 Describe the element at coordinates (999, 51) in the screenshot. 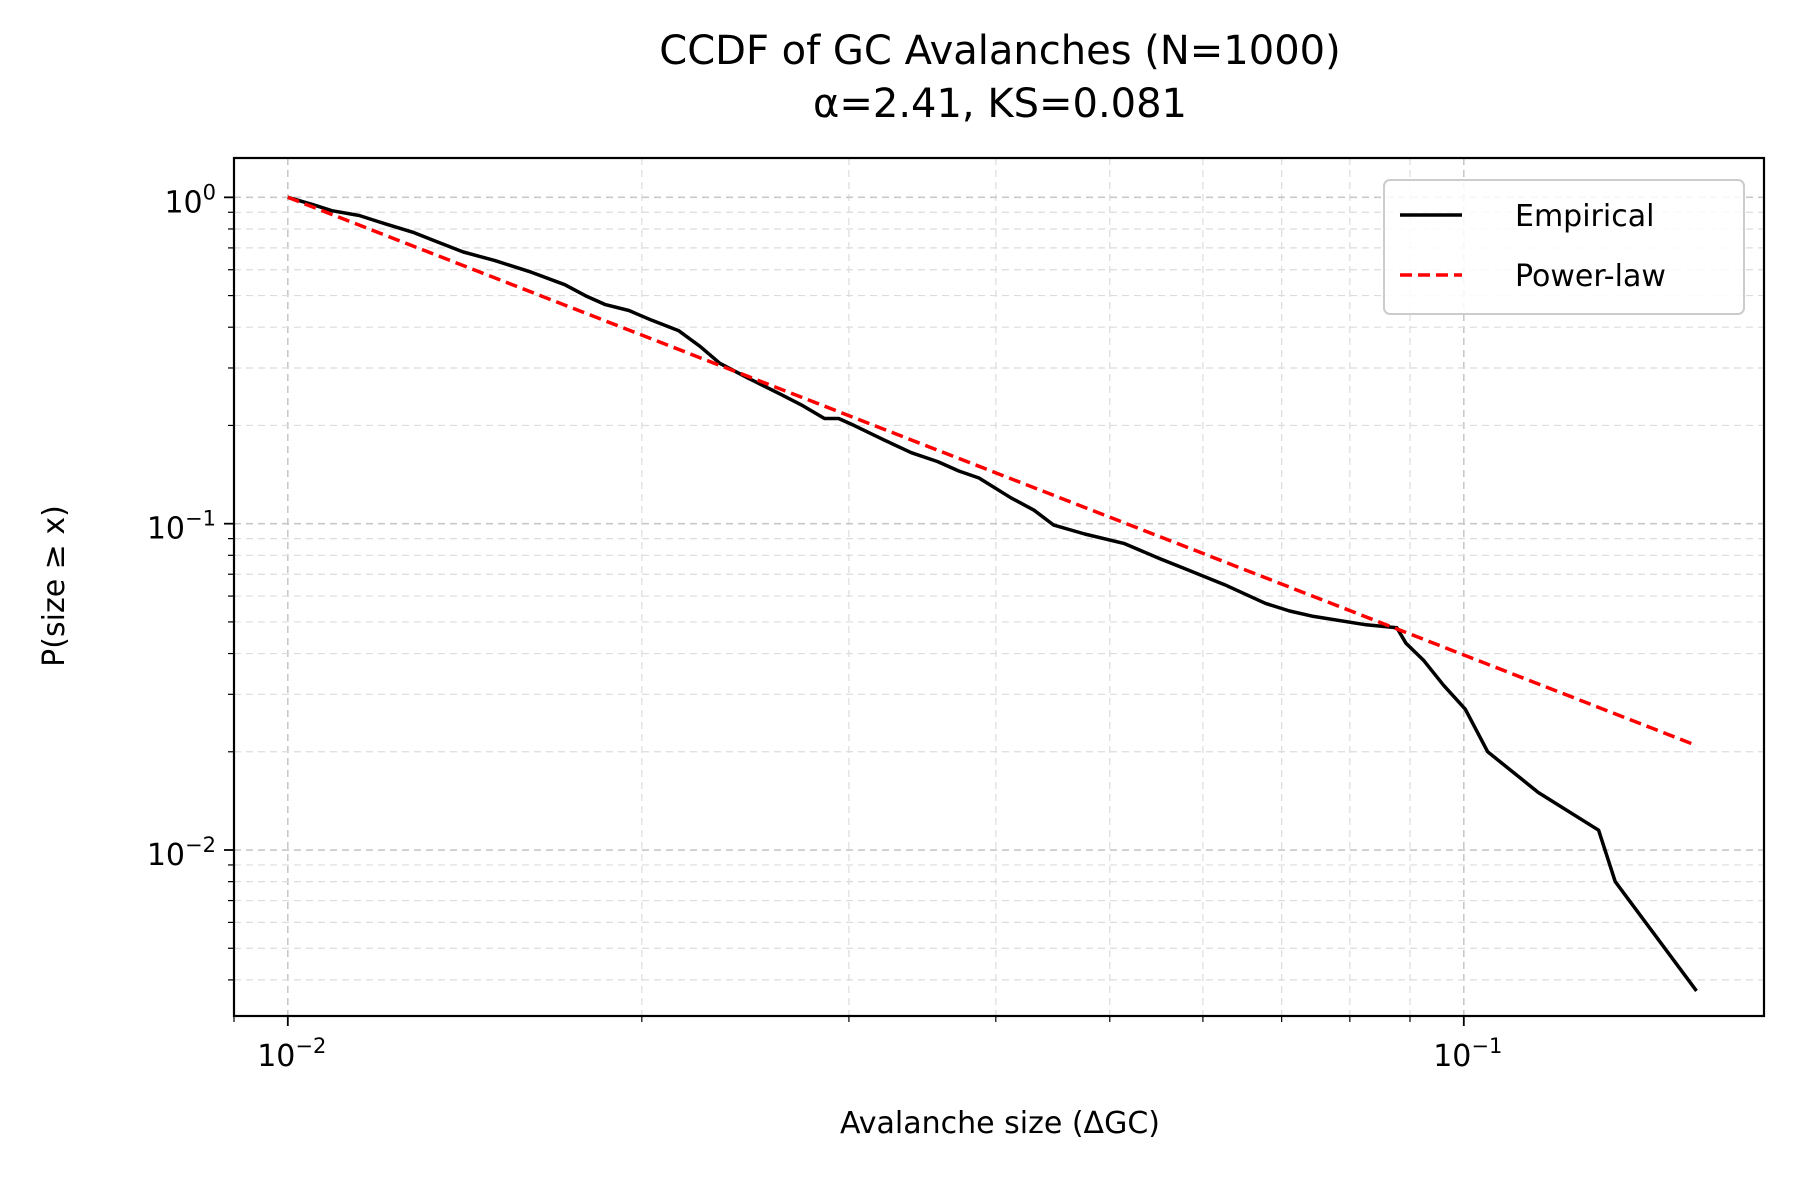

I see `chart-title: CCDF of GC Avalanches (N=1000)` at that location.